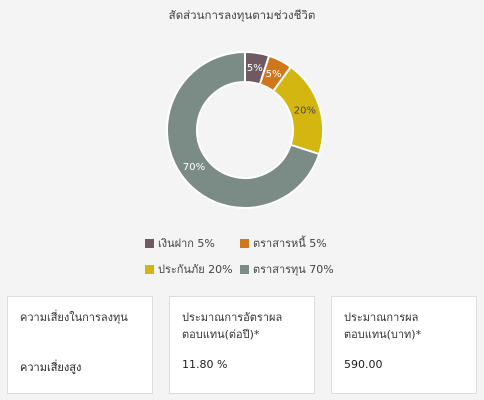 This screenshot has width=484, height=400. I want to click on donut-chart: 5% 5% 20% 70%, so click(245, 130).